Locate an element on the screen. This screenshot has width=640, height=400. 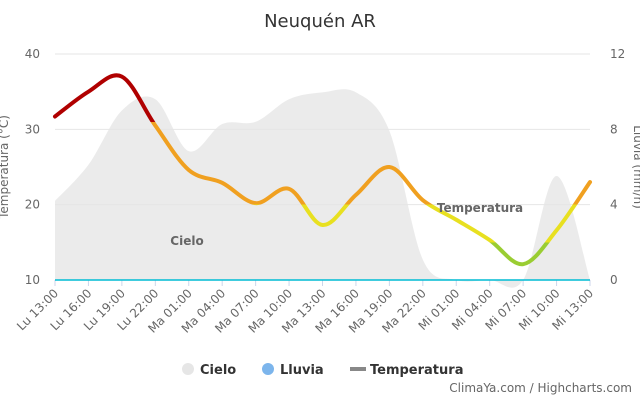
credit: ClimaYa.com / Highcharts.com is located at coordinates (540, 388).